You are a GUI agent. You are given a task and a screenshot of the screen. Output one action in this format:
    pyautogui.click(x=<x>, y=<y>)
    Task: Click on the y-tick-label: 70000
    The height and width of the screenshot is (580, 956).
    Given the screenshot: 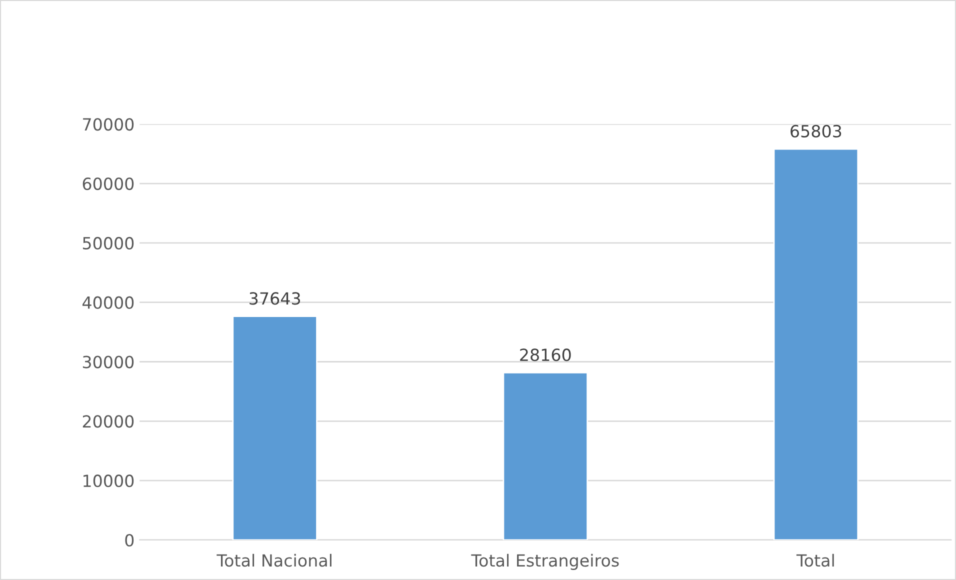 What is the action you would take?
    pyautogui.click(x=108, y=124)
    